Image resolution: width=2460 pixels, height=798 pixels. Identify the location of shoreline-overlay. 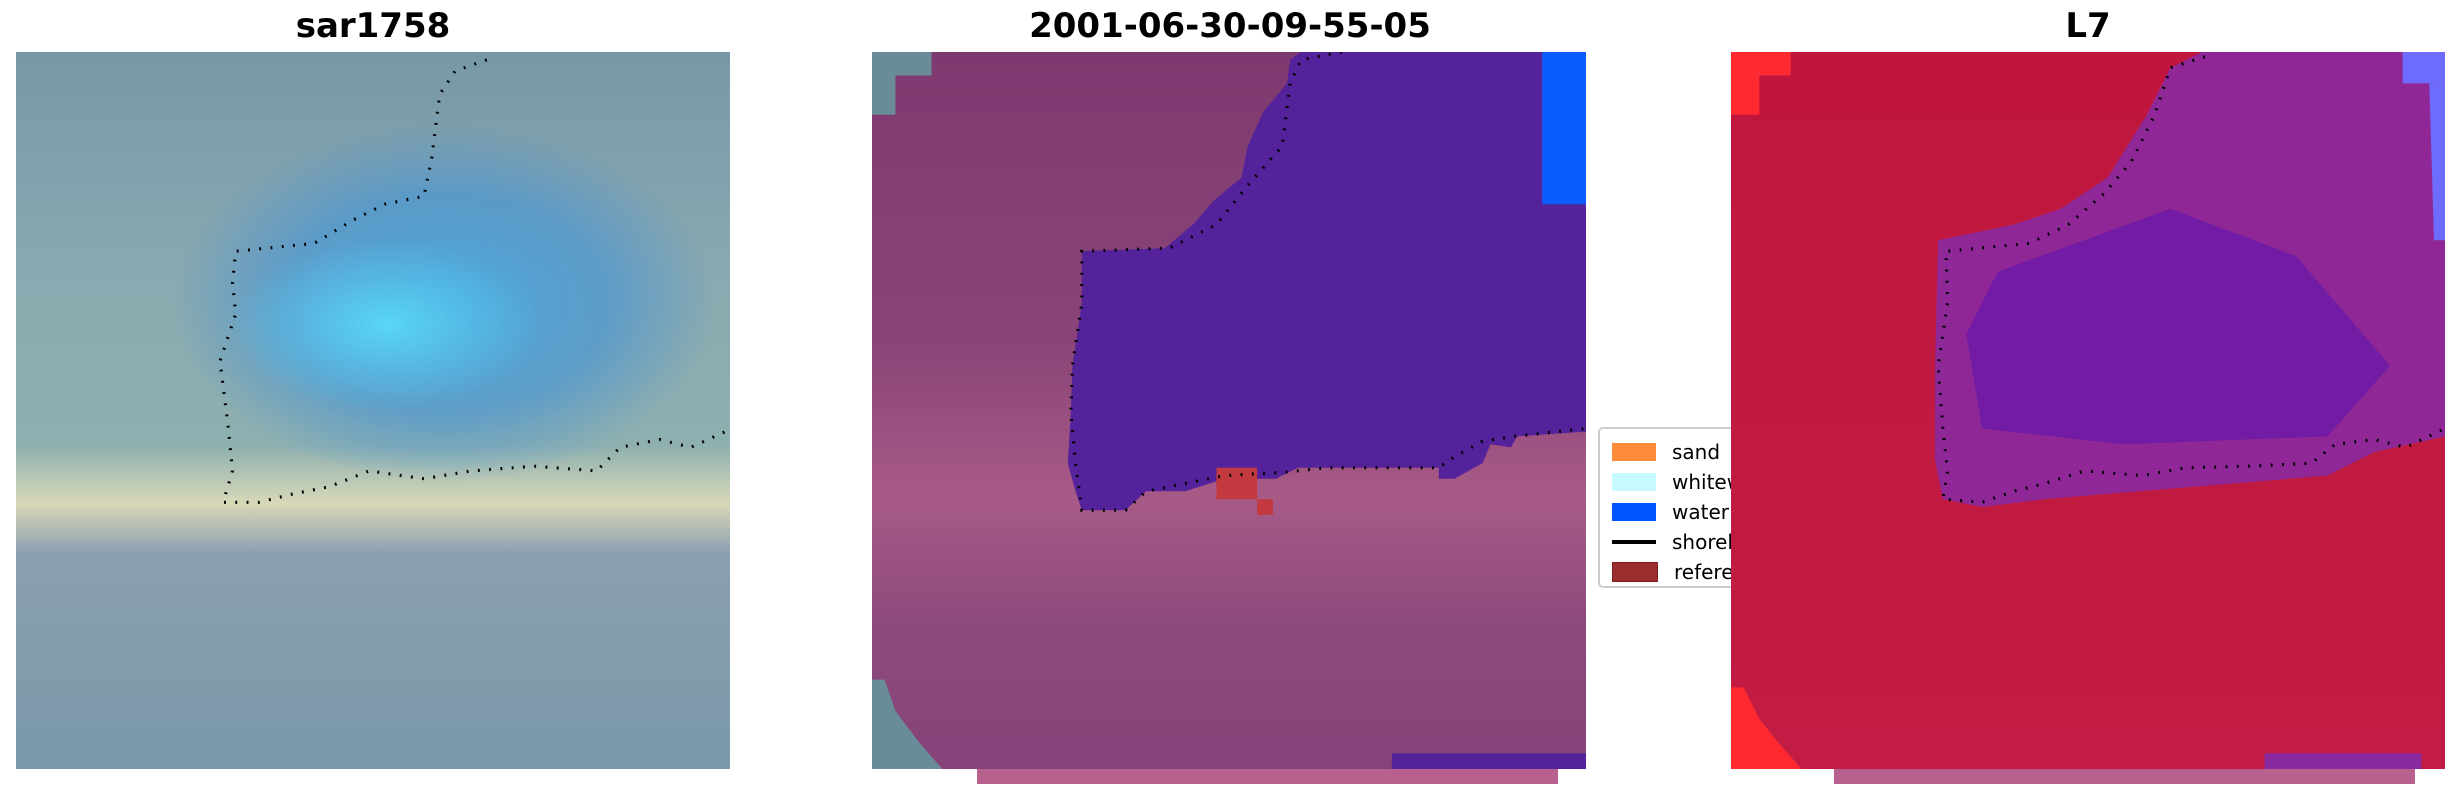
(472, 281).